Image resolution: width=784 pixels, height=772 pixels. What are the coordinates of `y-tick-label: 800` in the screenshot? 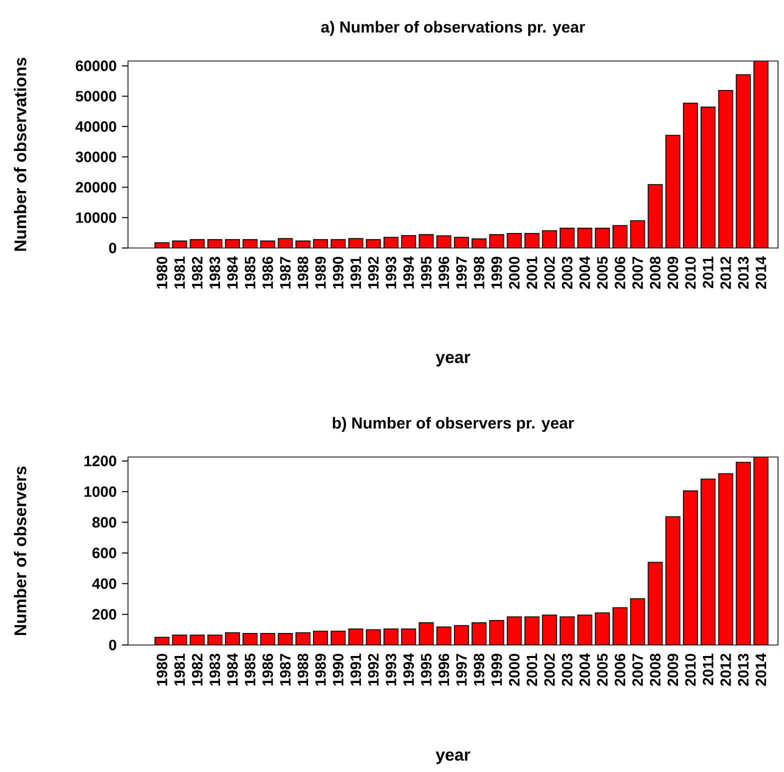 It's located at (104, 522).